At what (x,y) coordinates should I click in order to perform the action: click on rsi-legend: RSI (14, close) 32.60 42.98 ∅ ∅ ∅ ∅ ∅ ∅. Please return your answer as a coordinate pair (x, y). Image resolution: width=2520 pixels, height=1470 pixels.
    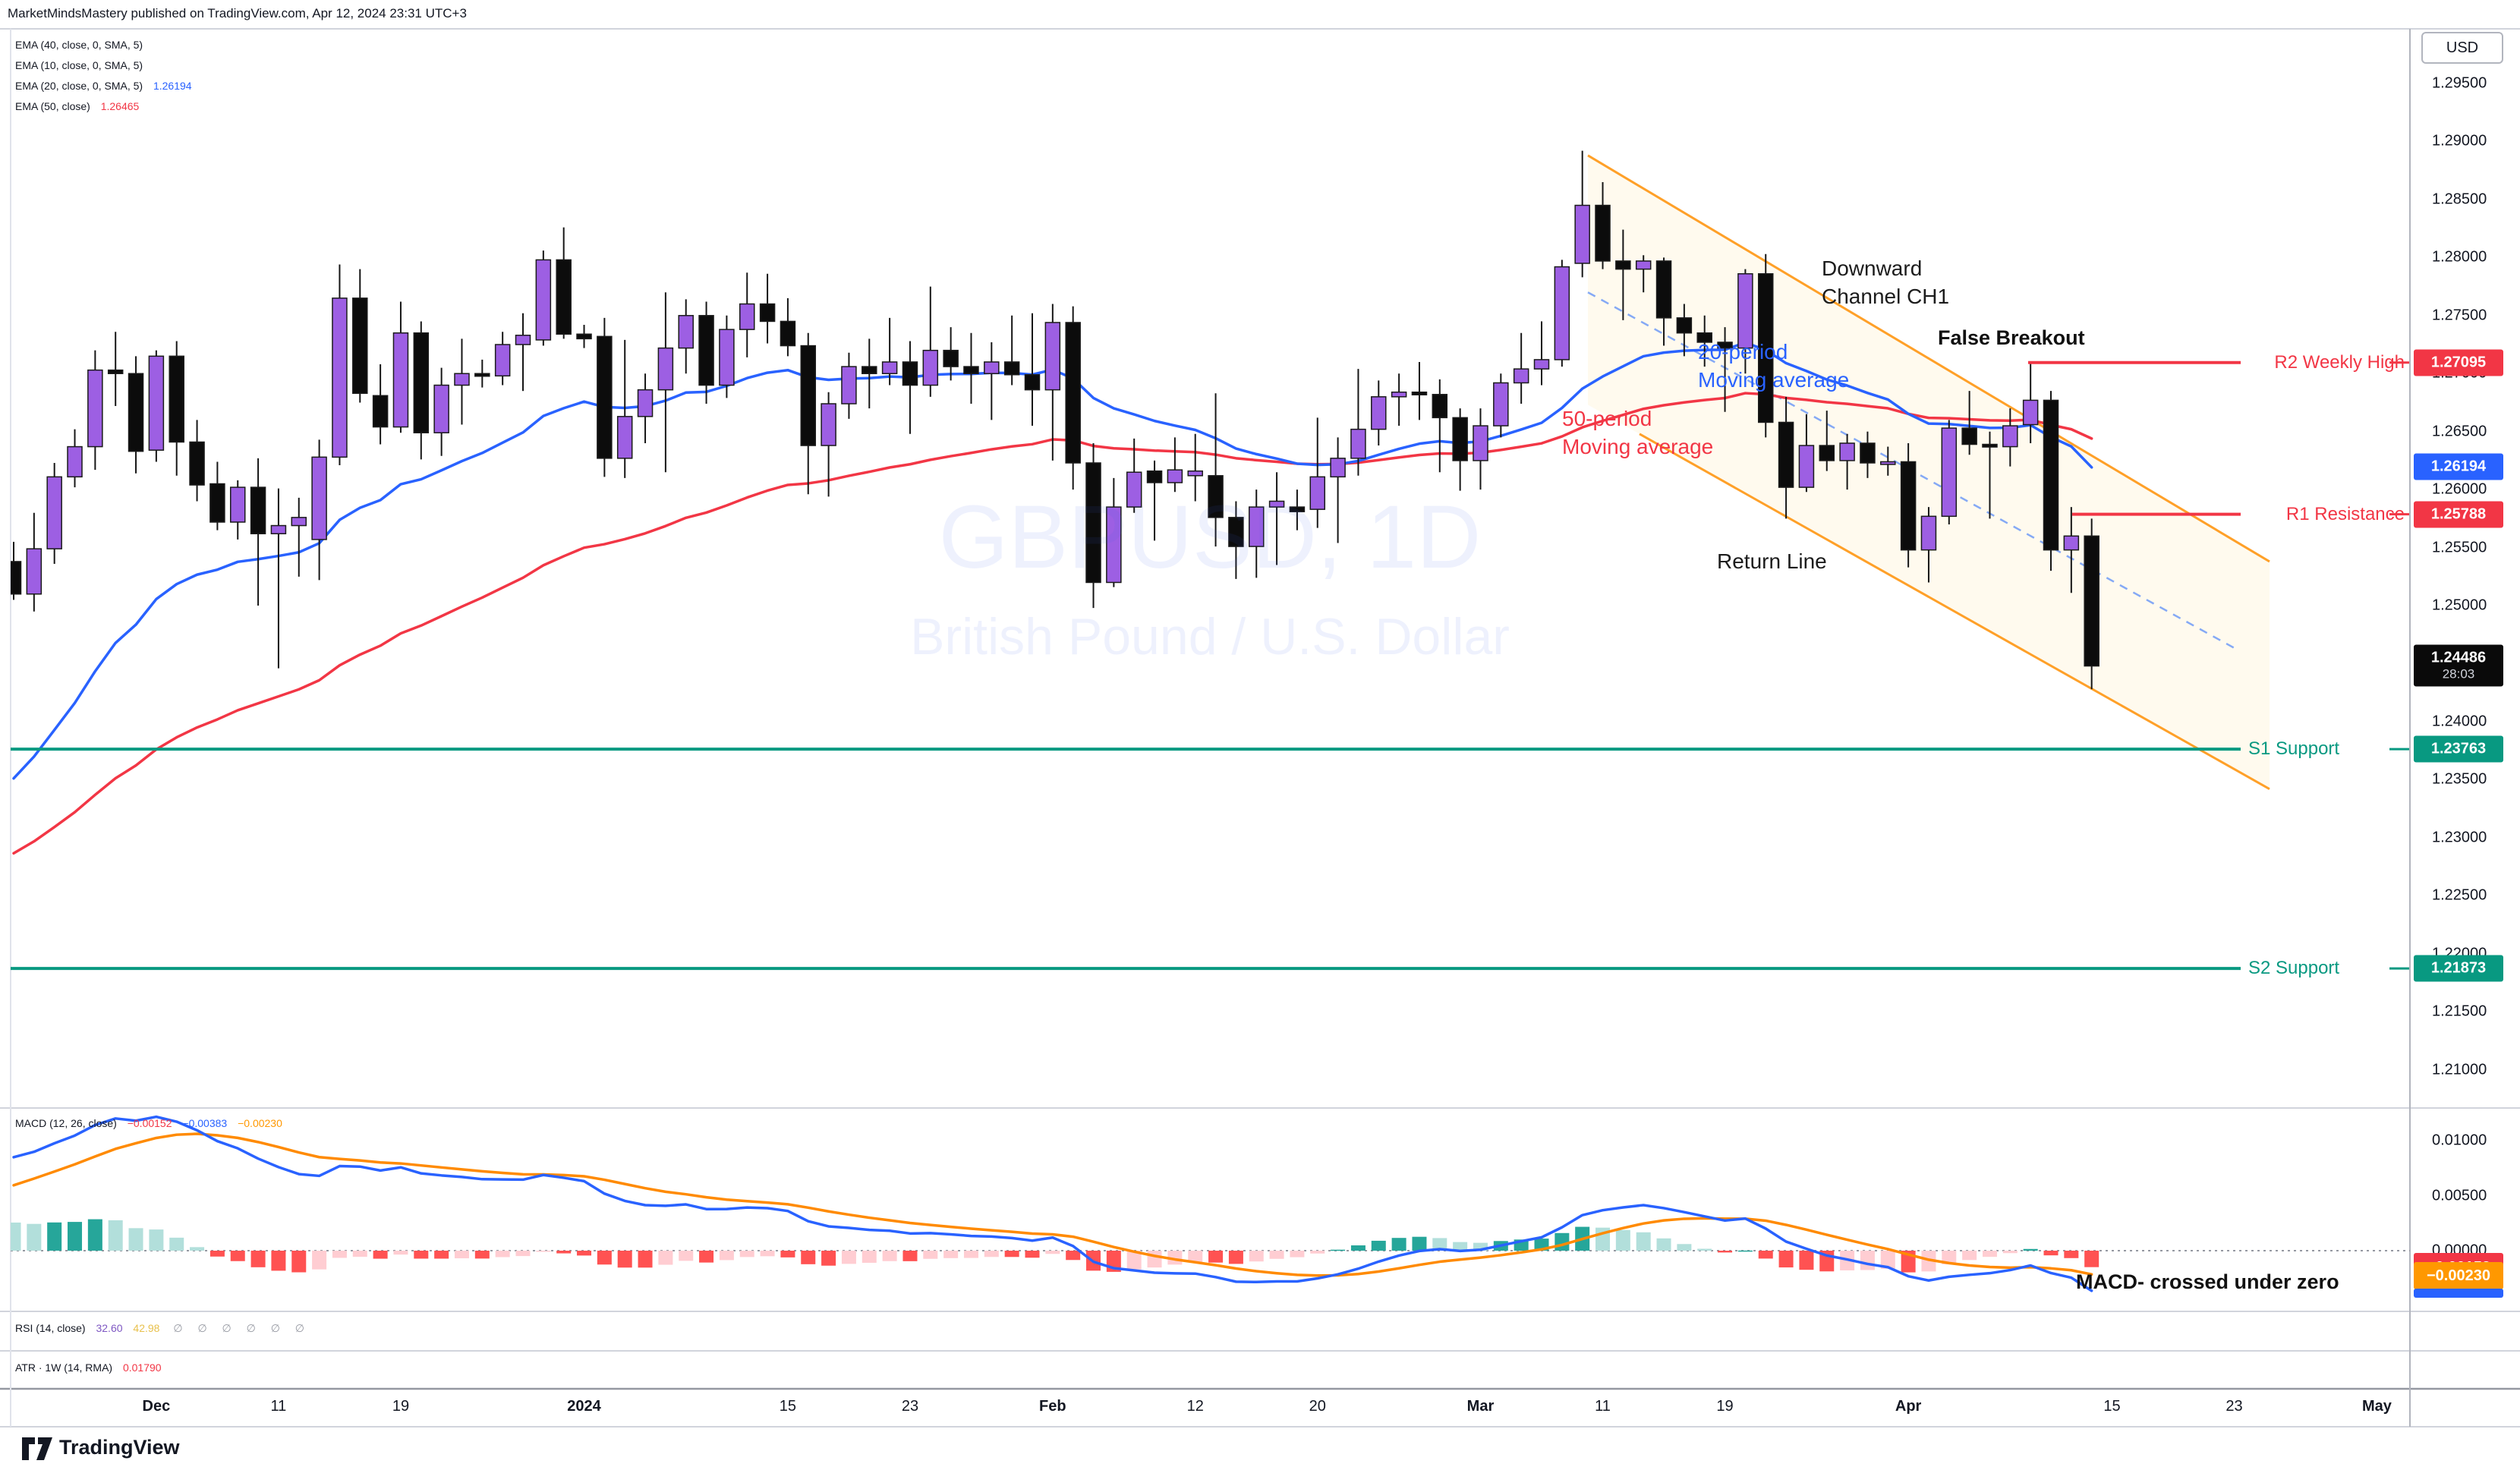
    Looking at the image, I should click on (162, 1328).